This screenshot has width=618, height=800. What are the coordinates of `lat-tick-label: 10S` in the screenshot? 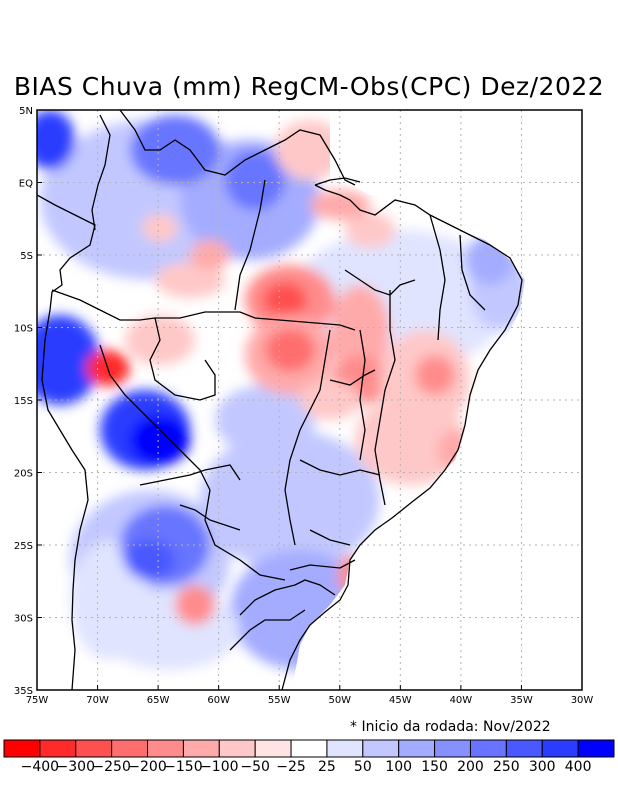 It's located at (23, 329).